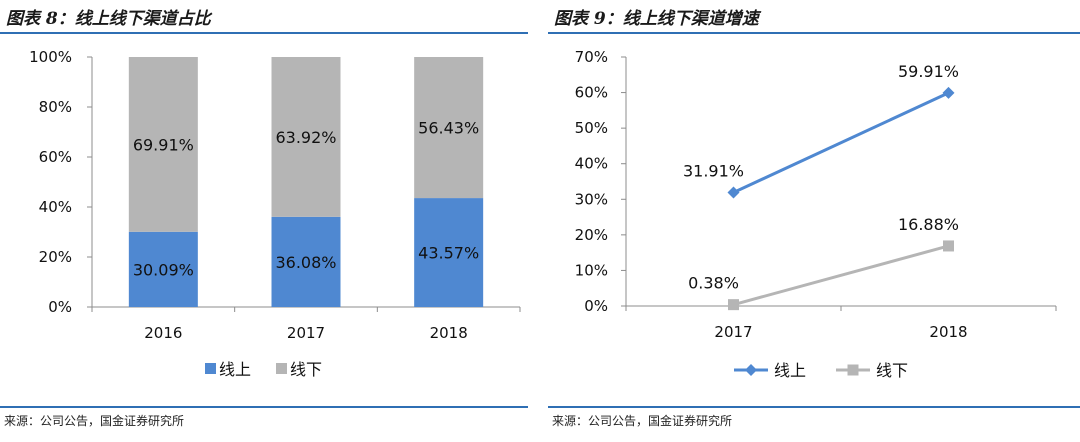 The image size is (1080, 442). Describe the element at coordinates (591, 270) in the screenshot. I see `y-tick-label: 10%` at that location.